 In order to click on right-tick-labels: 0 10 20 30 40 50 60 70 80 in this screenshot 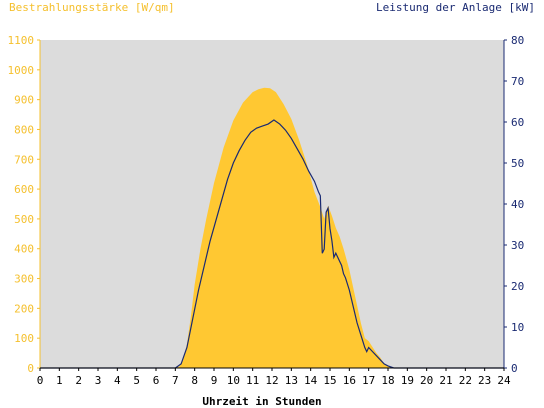, I will do `click(517, 204)`.